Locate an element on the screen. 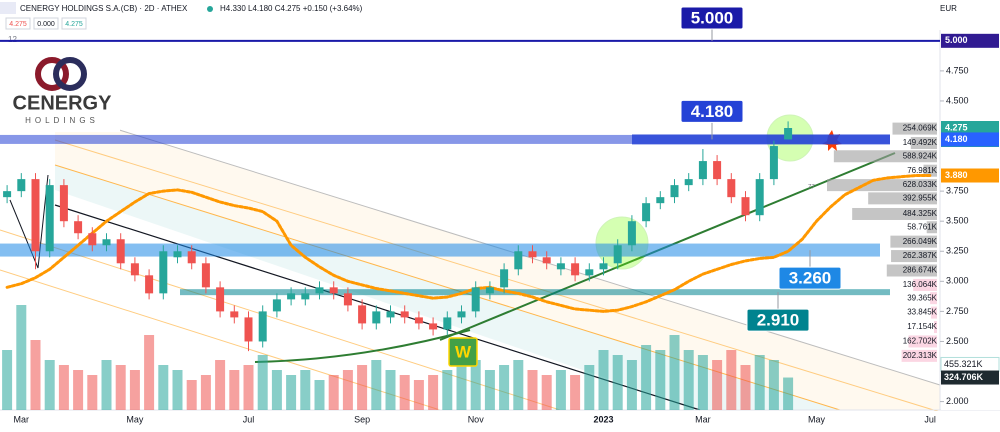 The width and height of the screenshot is (1000, 432). x-tick-label: Sep is located at coordinates (362, 419).